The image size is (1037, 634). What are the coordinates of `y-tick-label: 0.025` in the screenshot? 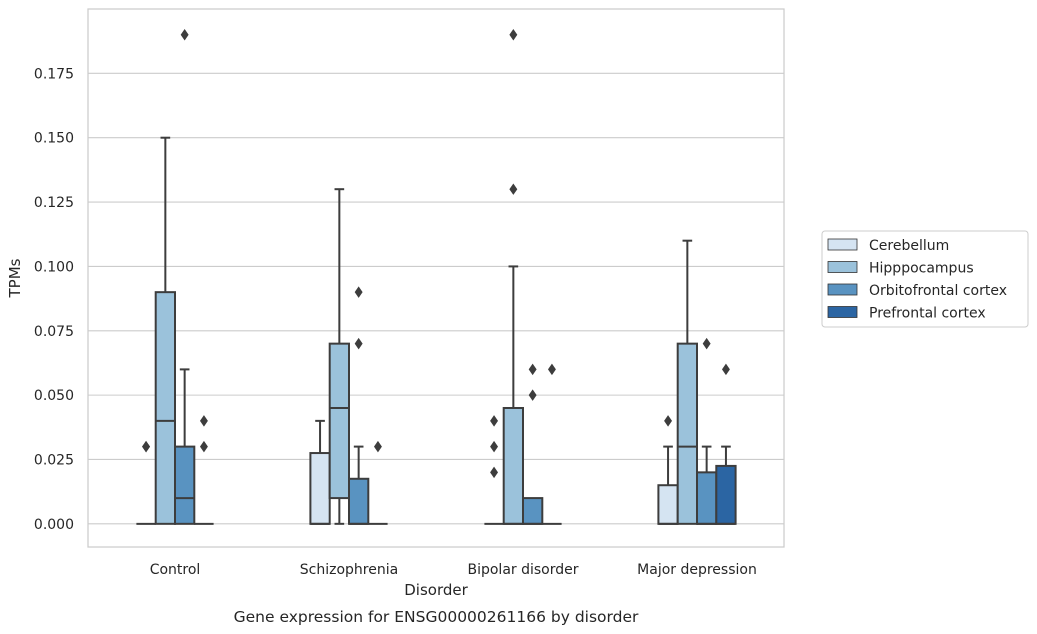 It's located at (54, 460).